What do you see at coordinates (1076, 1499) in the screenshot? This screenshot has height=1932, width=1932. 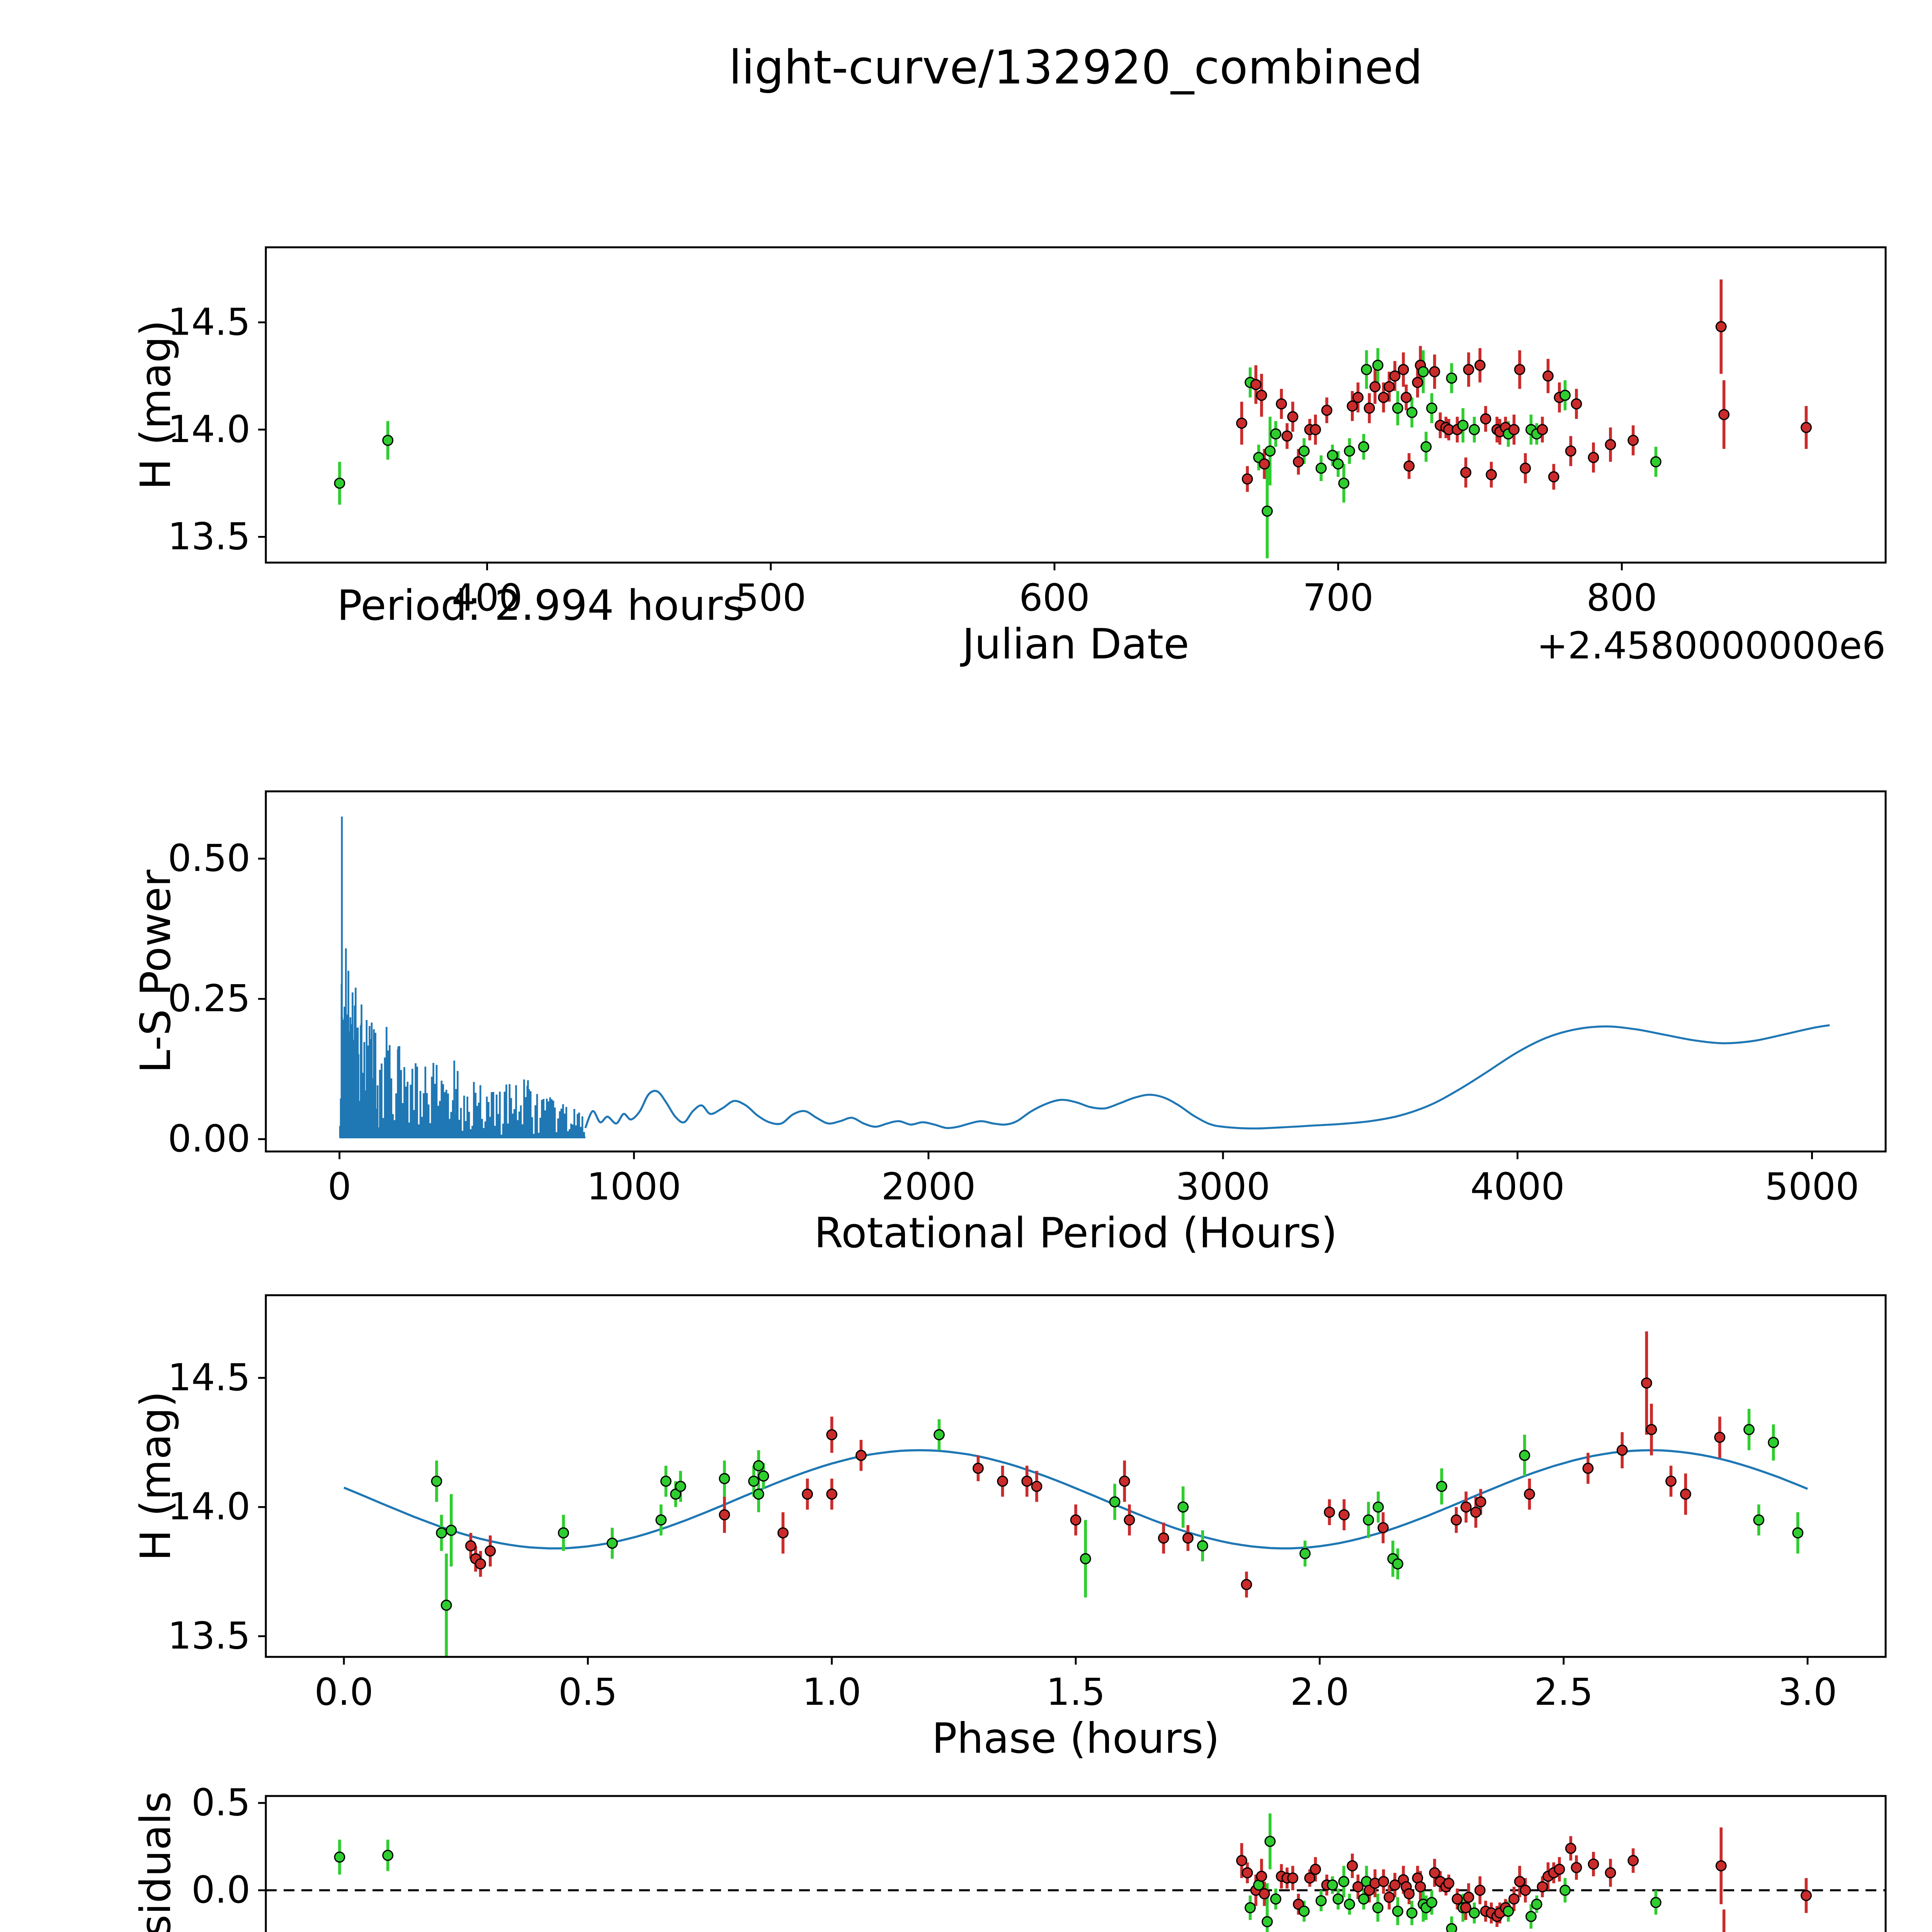 I see `sinusoid-fit-curve` at bounding box center [1076, 1499].